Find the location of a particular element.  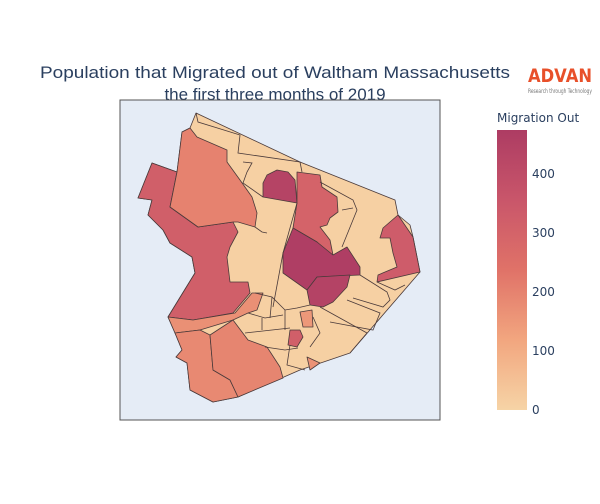

colorbar-tick-label: 100 is located at coordinates (543, 351).